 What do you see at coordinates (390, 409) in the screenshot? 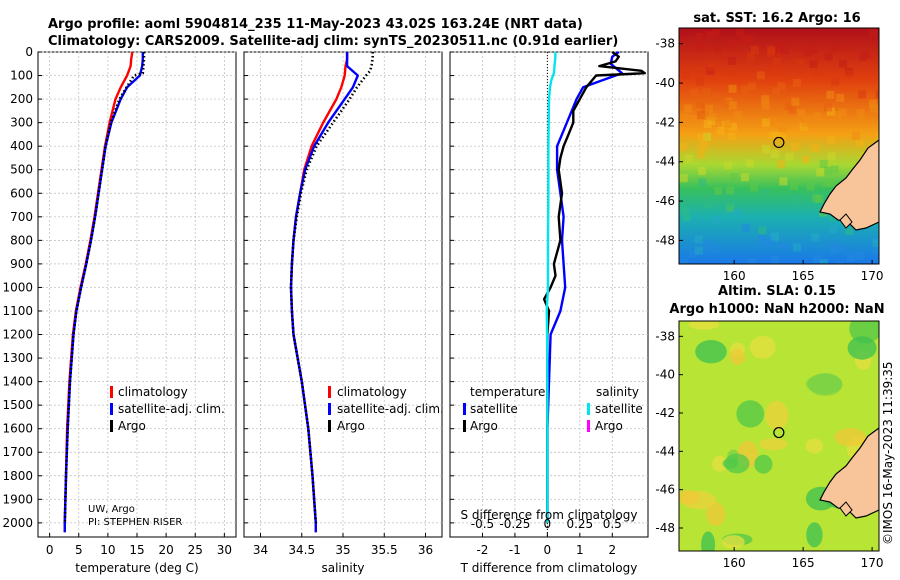
I see `legend-satellite-label: satellite-adj. clim.` at bounding box center [390, 409].